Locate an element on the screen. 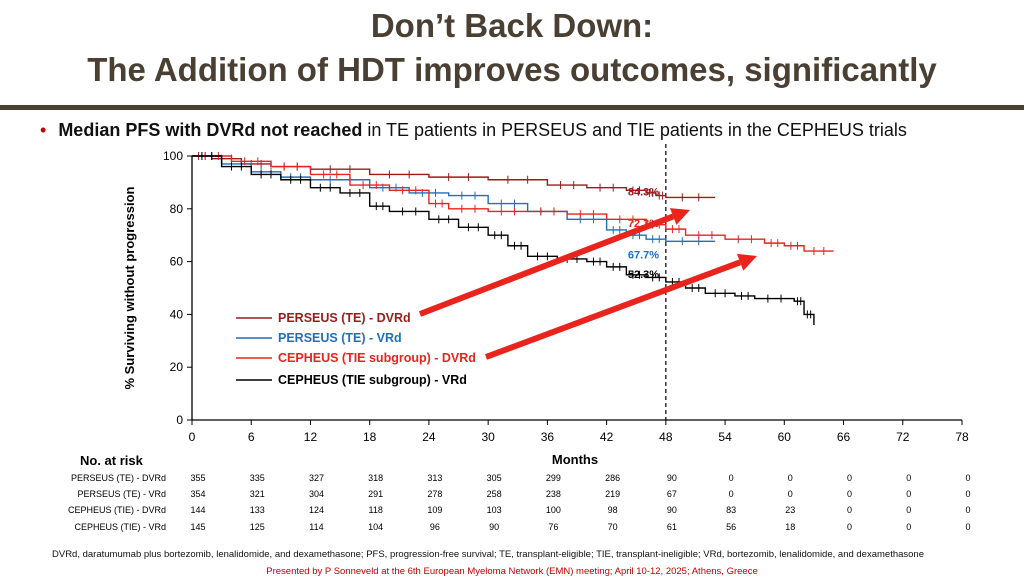  at-risk-value: 286 is located at coordinates (612, 478).